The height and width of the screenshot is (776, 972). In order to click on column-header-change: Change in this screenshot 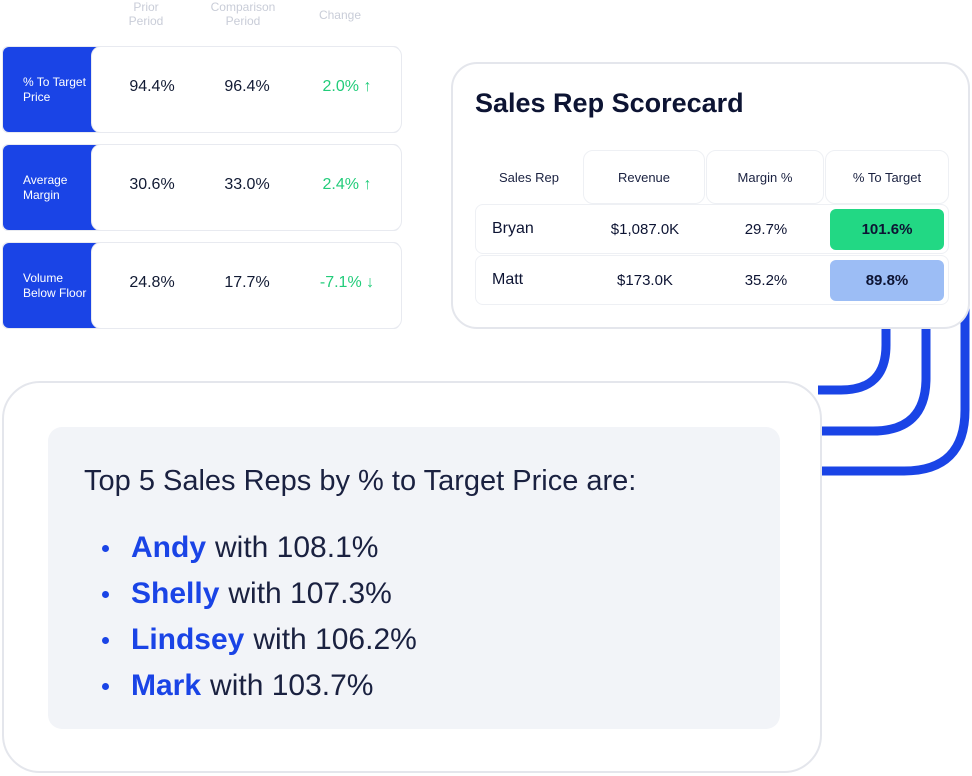, I will do `click(340, 15)`.